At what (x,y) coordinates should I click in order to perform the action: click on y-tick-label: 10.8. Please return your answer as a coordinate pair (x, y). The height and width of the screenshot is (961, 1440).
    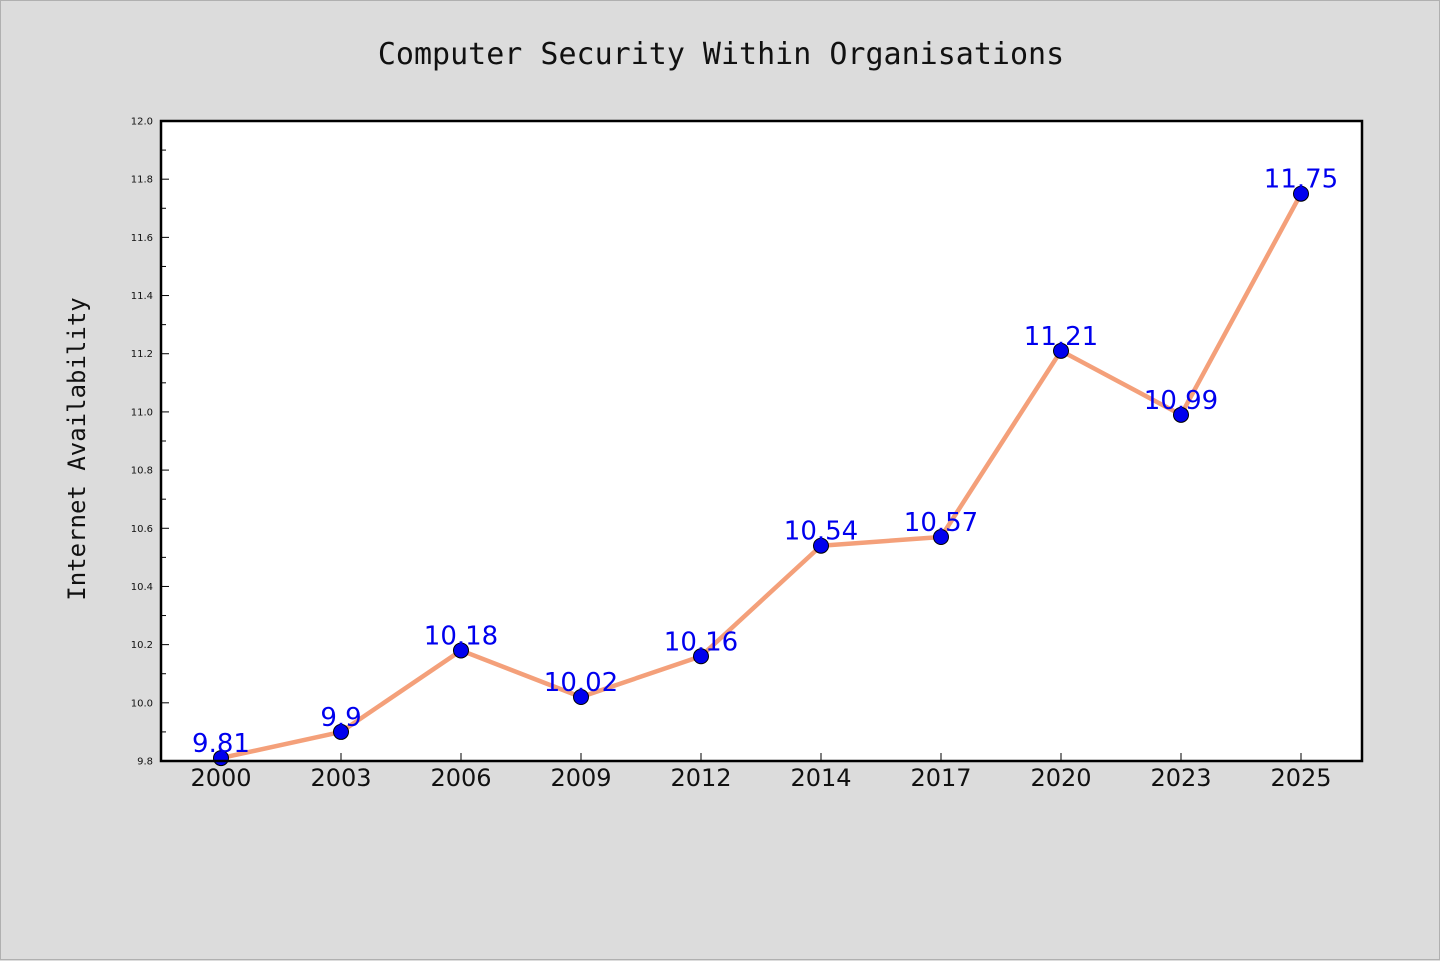
    Looking at the image, I should click on (142, 471).